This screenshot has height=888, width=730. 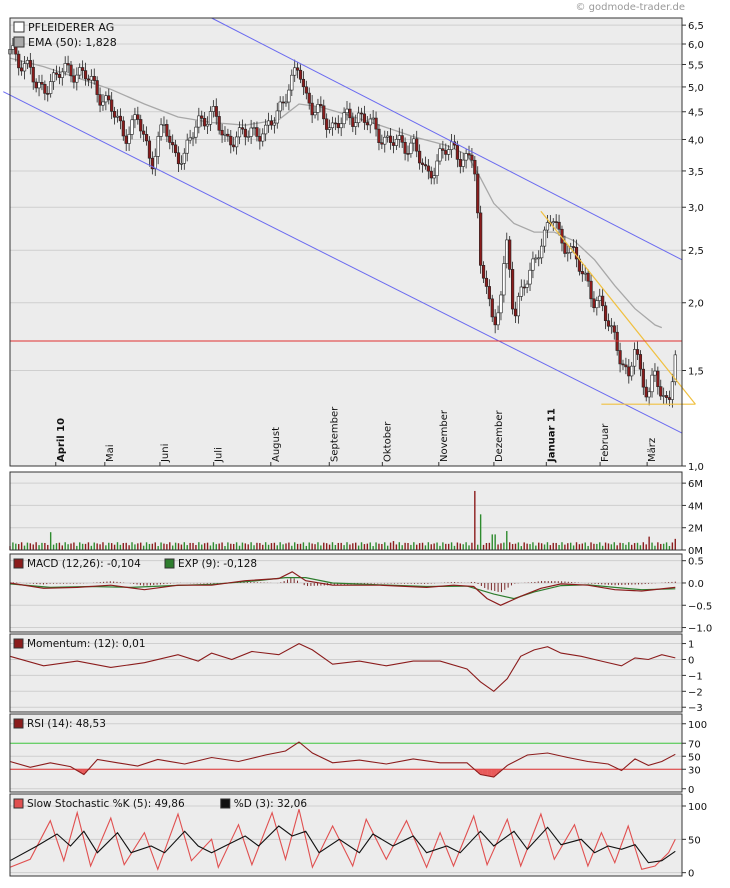 I want to click on stochastic-background, so click(x=346, y=835).